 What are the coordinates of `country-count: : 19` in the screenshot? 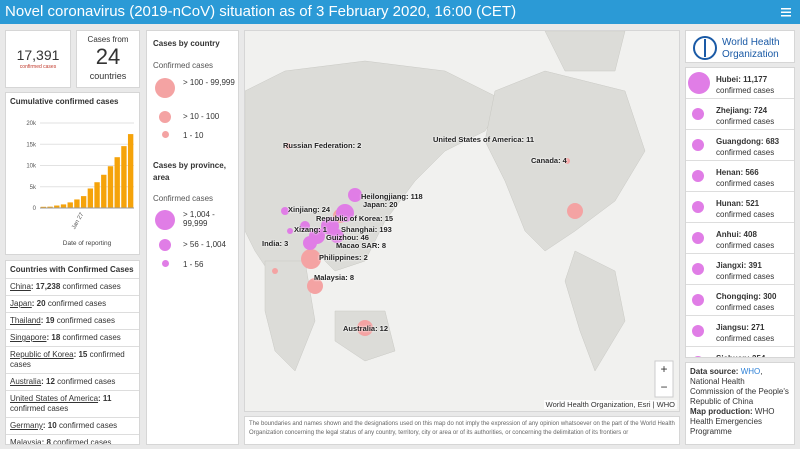 It's located at (47, 320).